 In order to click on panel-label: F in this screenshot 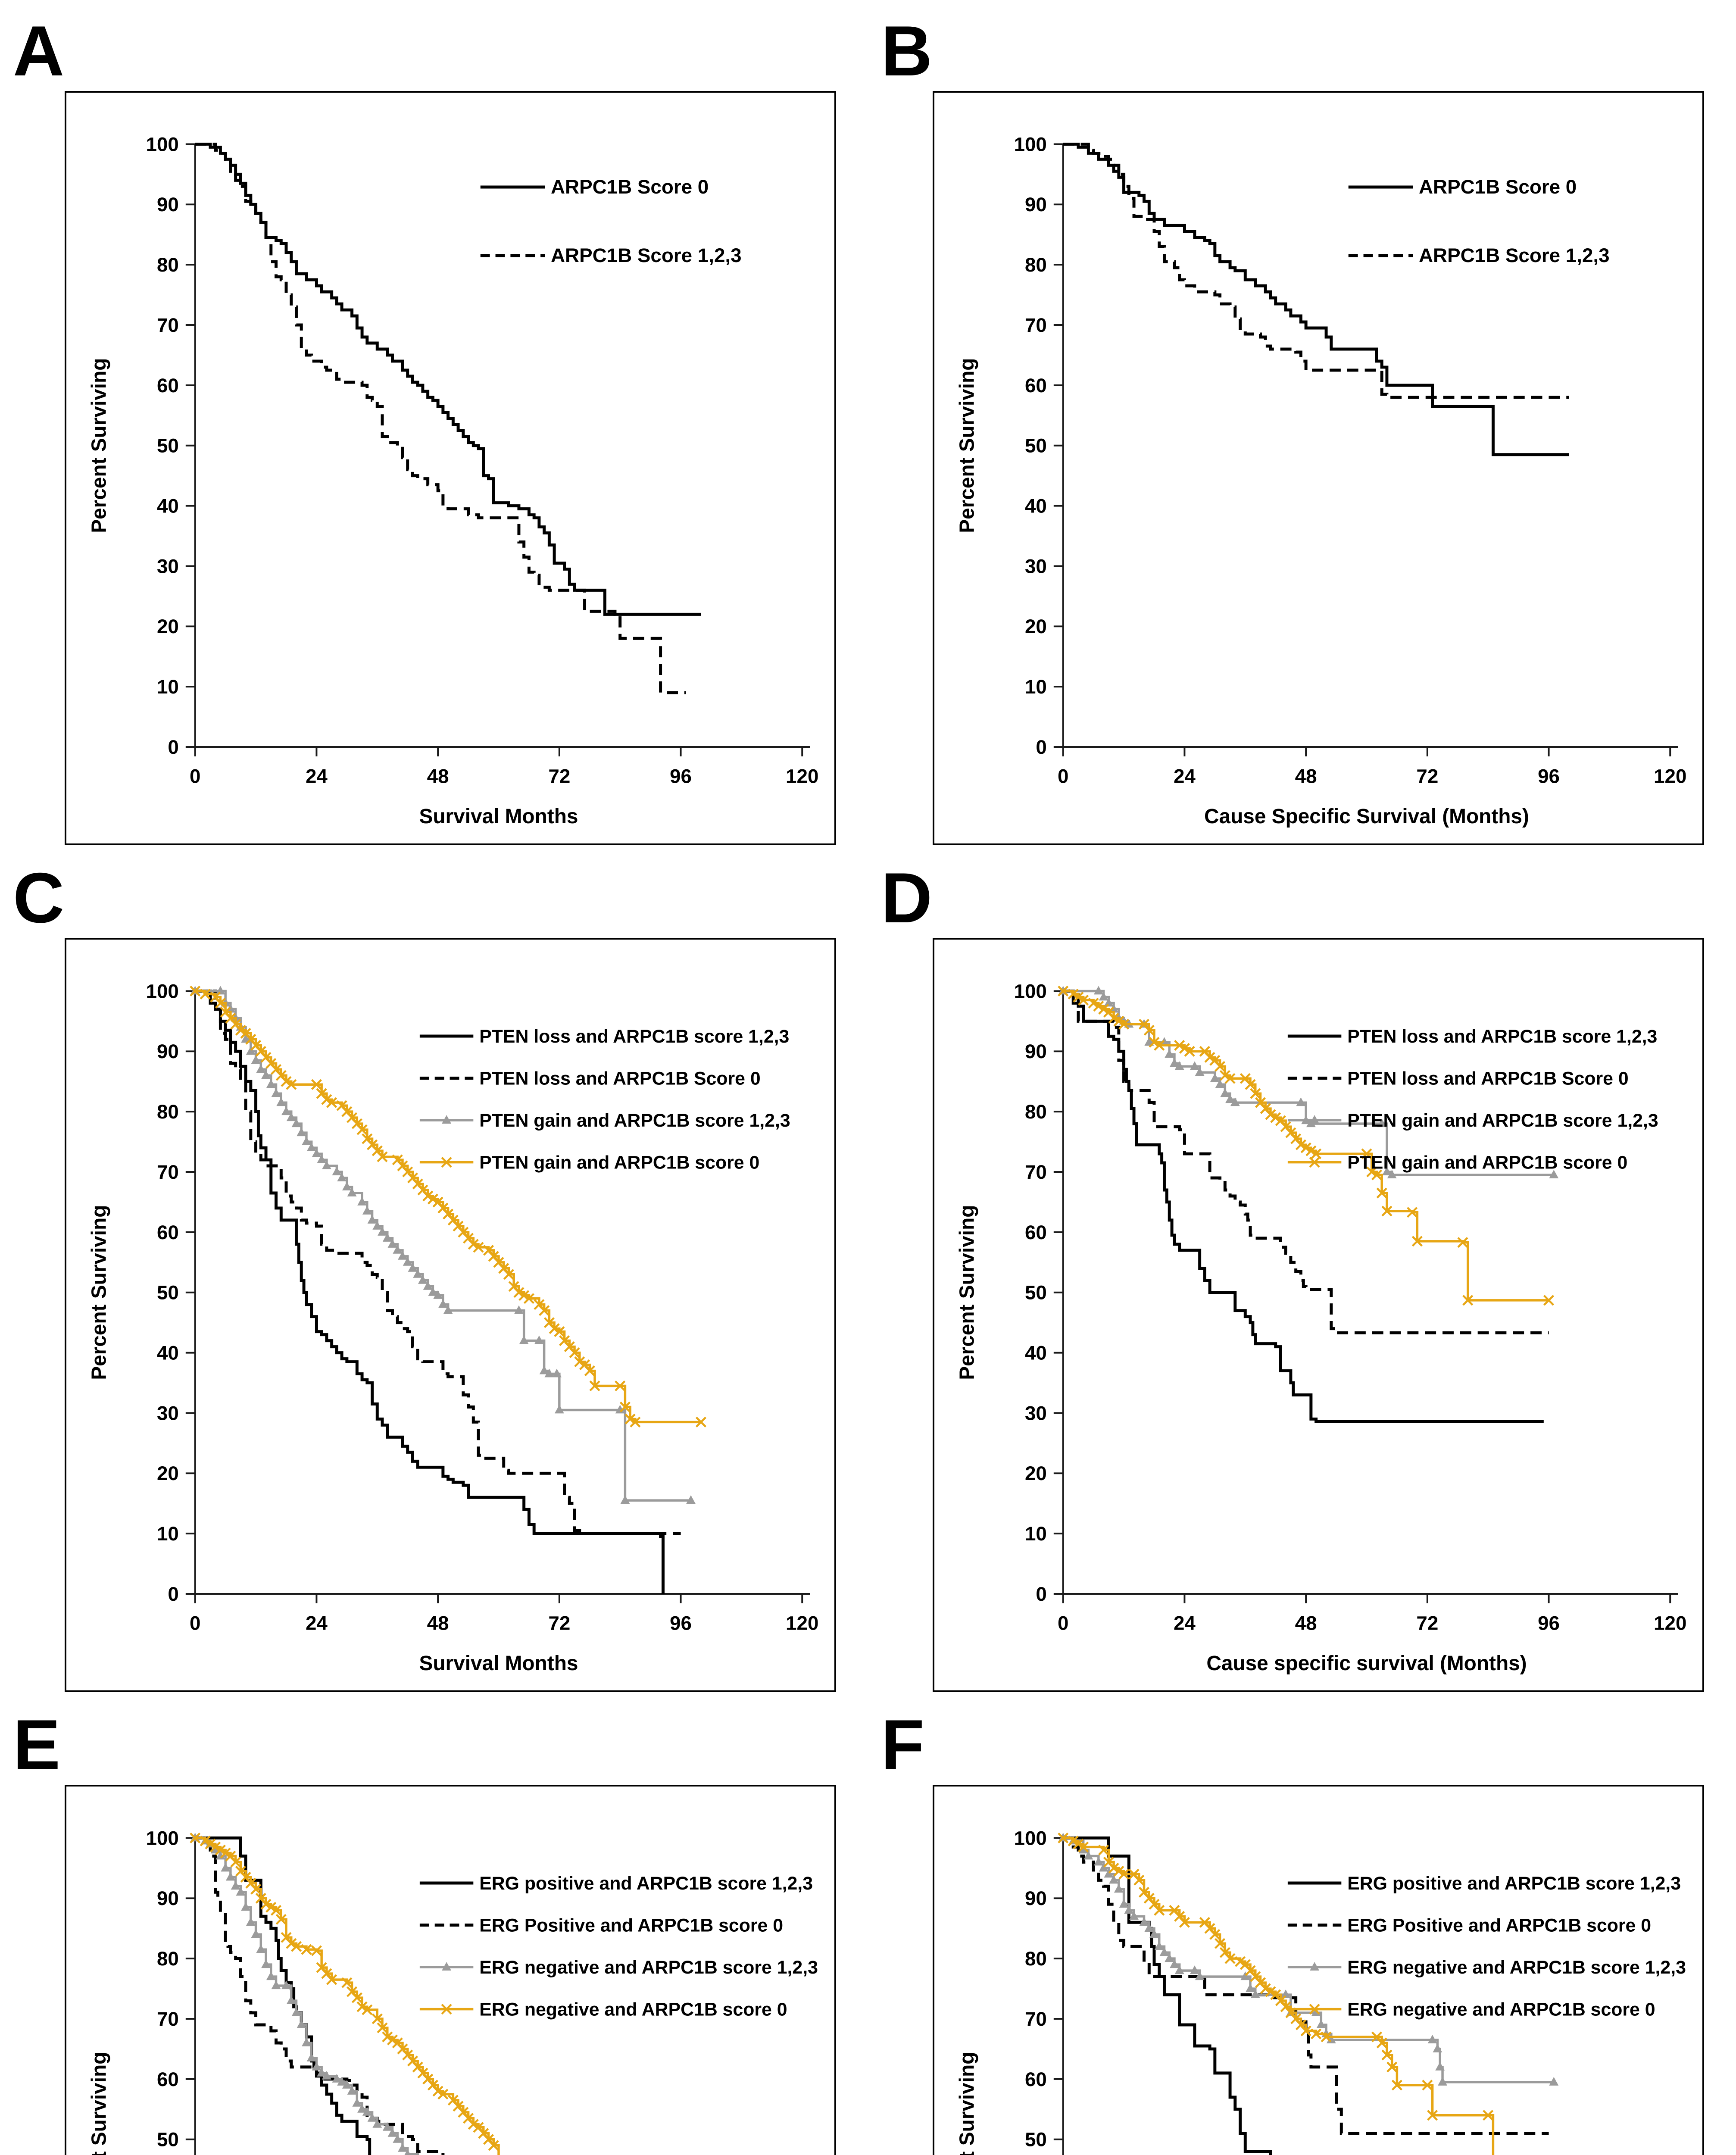, I will do `click(902, 1744)`.